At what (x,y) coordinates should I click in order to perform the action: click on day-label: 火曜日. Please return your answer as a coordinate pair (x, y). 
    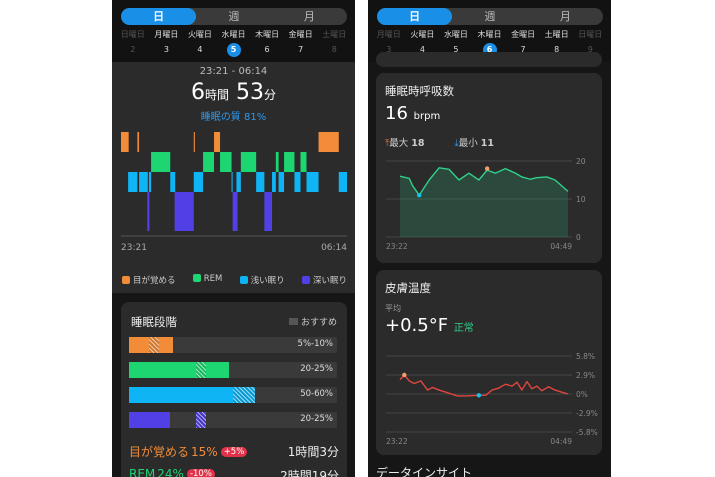
    Looking at the image, I should click on (422, 34).